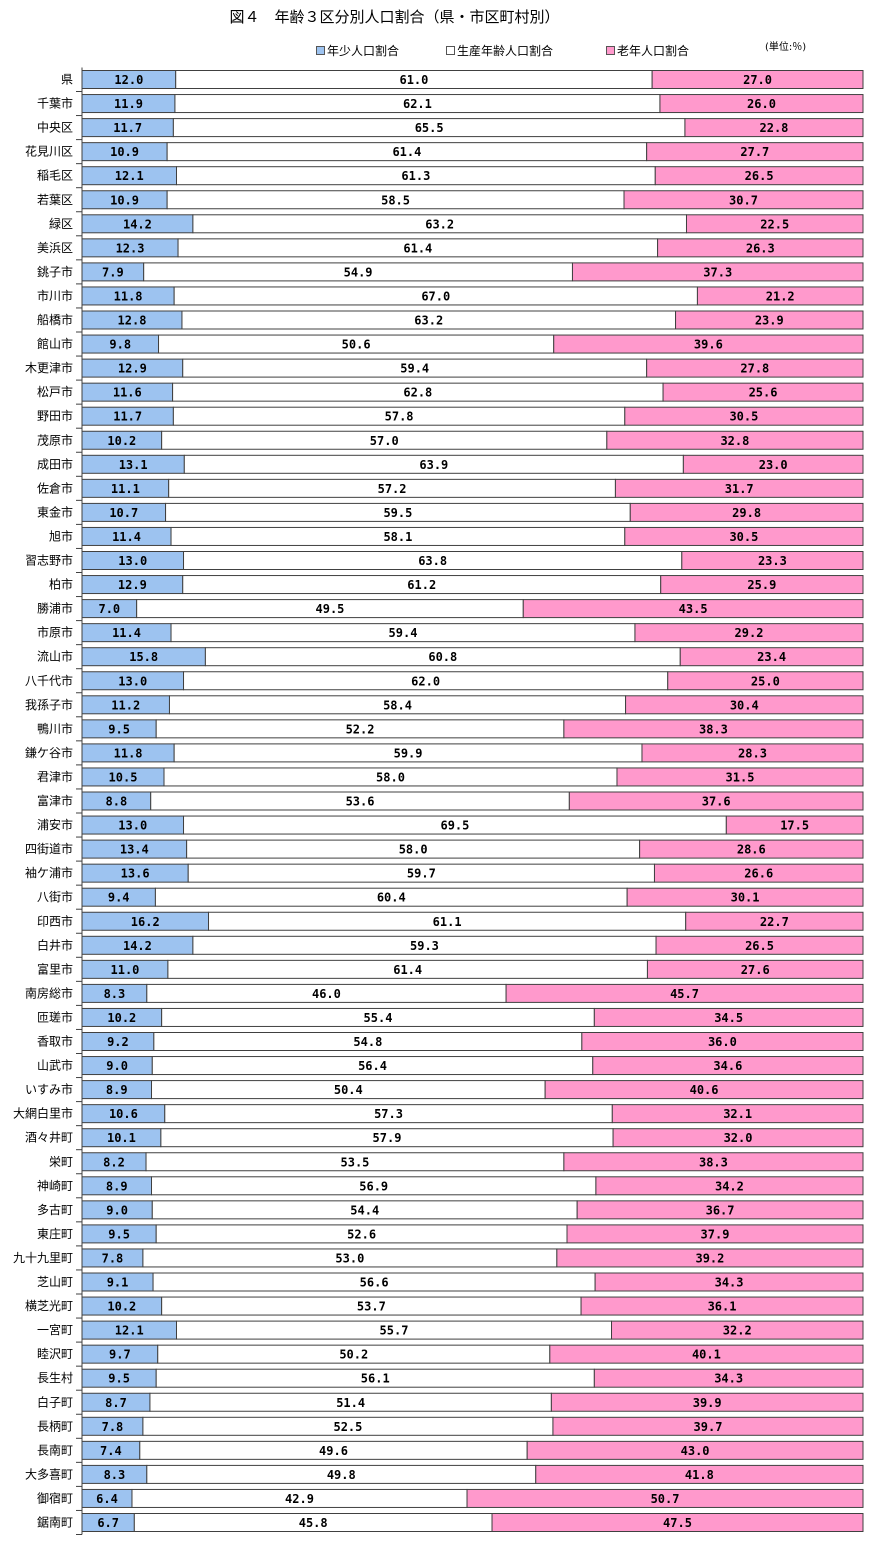 Image resolution: width=879 pixels, height=1552 pixels. Describe the element at coordinates (761, 585) in the screenshot. I see `data-label-old: 25.9` at that location.